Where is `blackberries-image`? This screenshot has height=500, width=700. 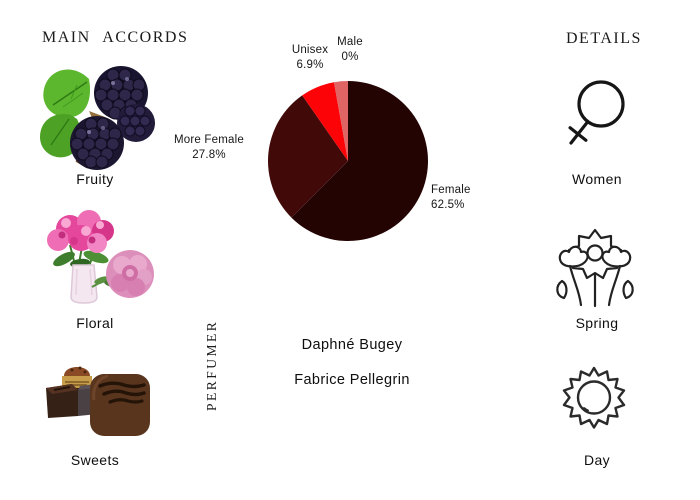
blackberries-image is located at coordinates (94, 114).